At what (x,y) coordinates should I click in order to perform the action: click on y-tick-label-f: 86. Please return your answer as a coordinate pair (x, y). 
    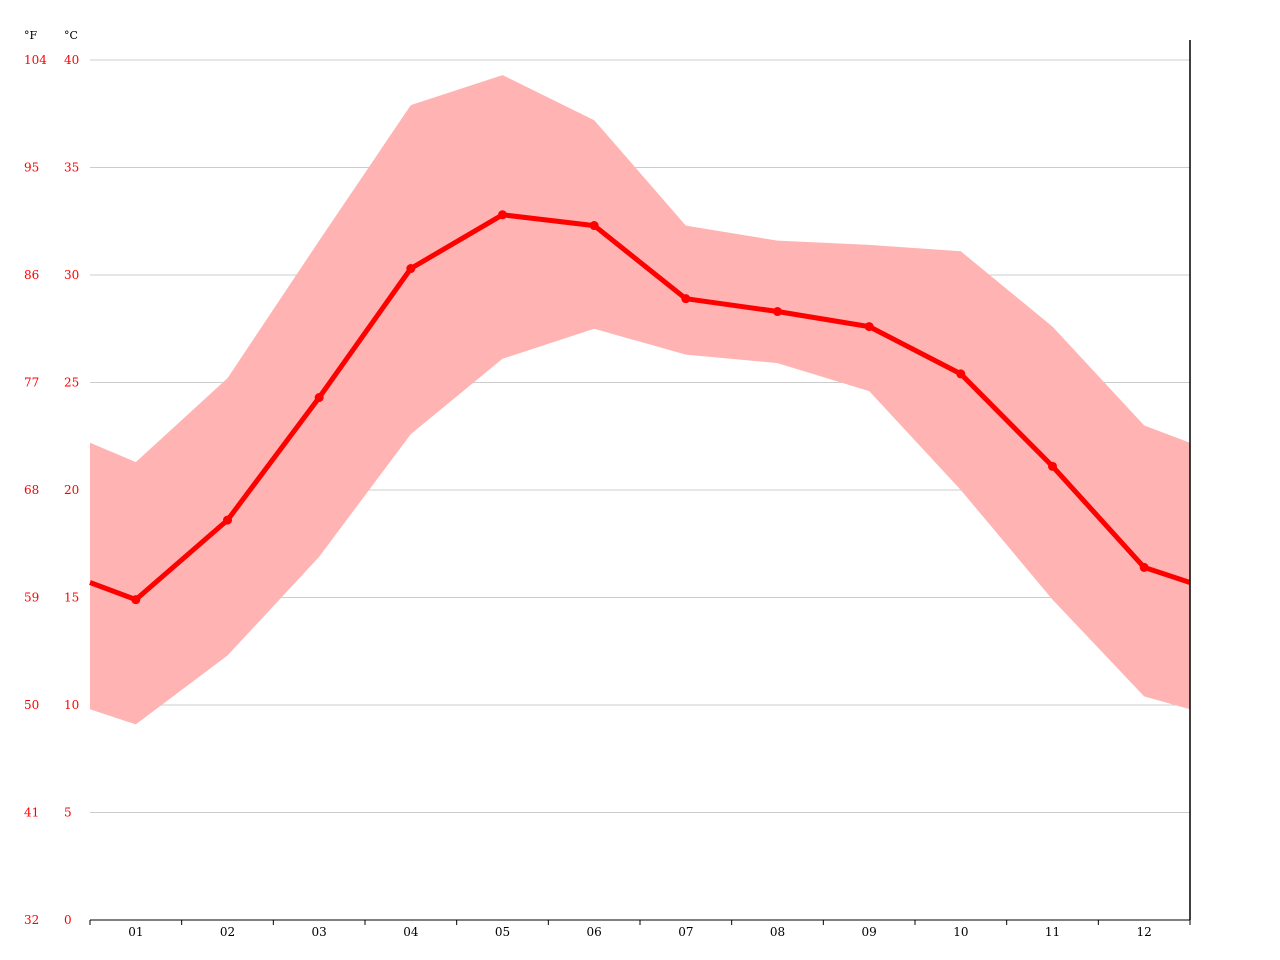
    Looking at the image, I should click on (31, 275).